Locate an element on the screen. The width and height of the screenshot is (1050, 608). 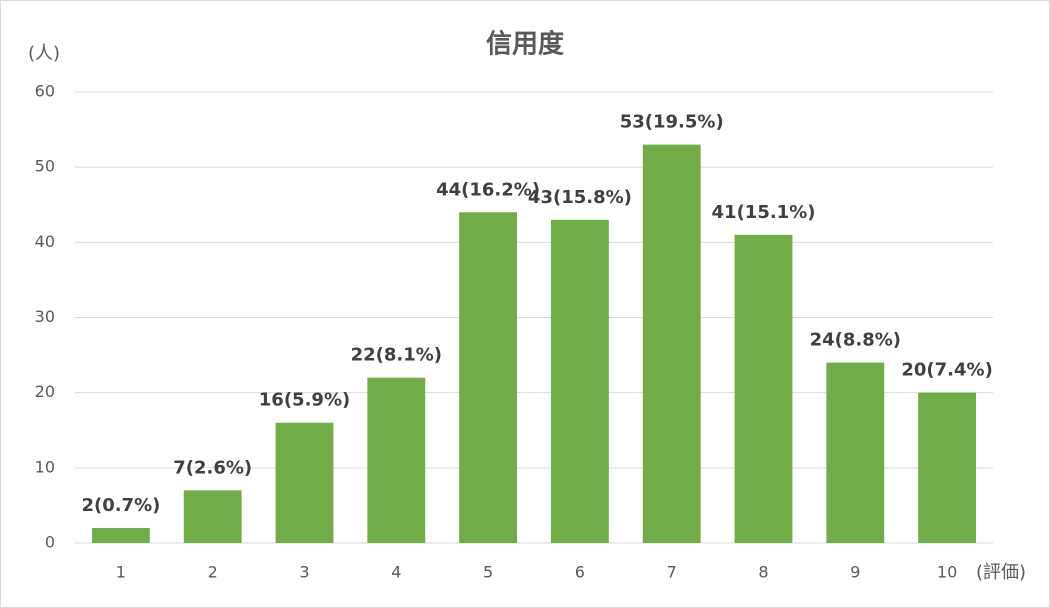
x-tick-label: 3 is located at coordinates (304, 572).